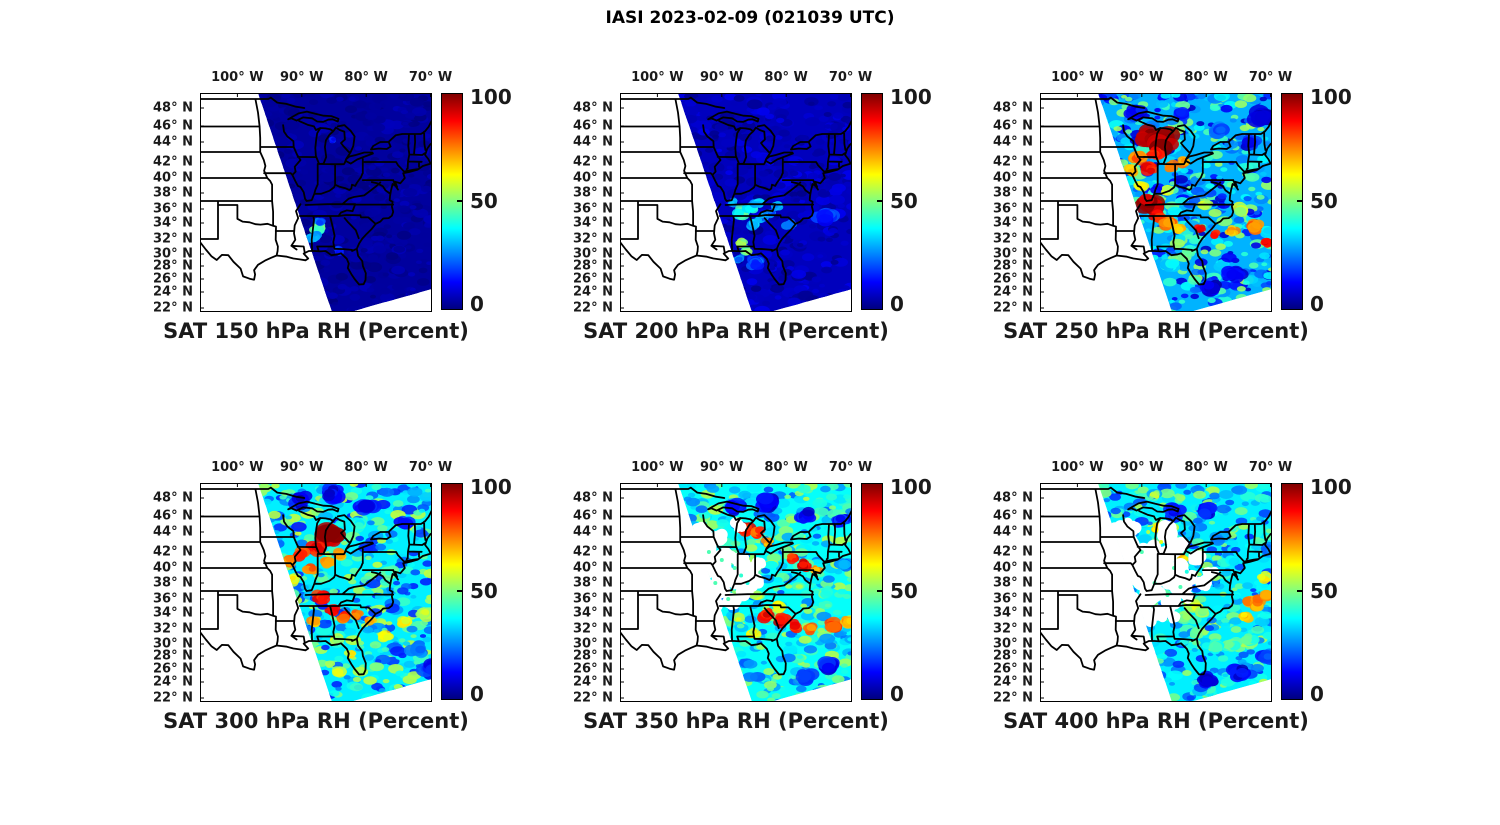 The image size is (1500, 825). Describe the element at coordinates (173, 162) in the screenshot. I see `y-tick-label: 42° N` at that location.